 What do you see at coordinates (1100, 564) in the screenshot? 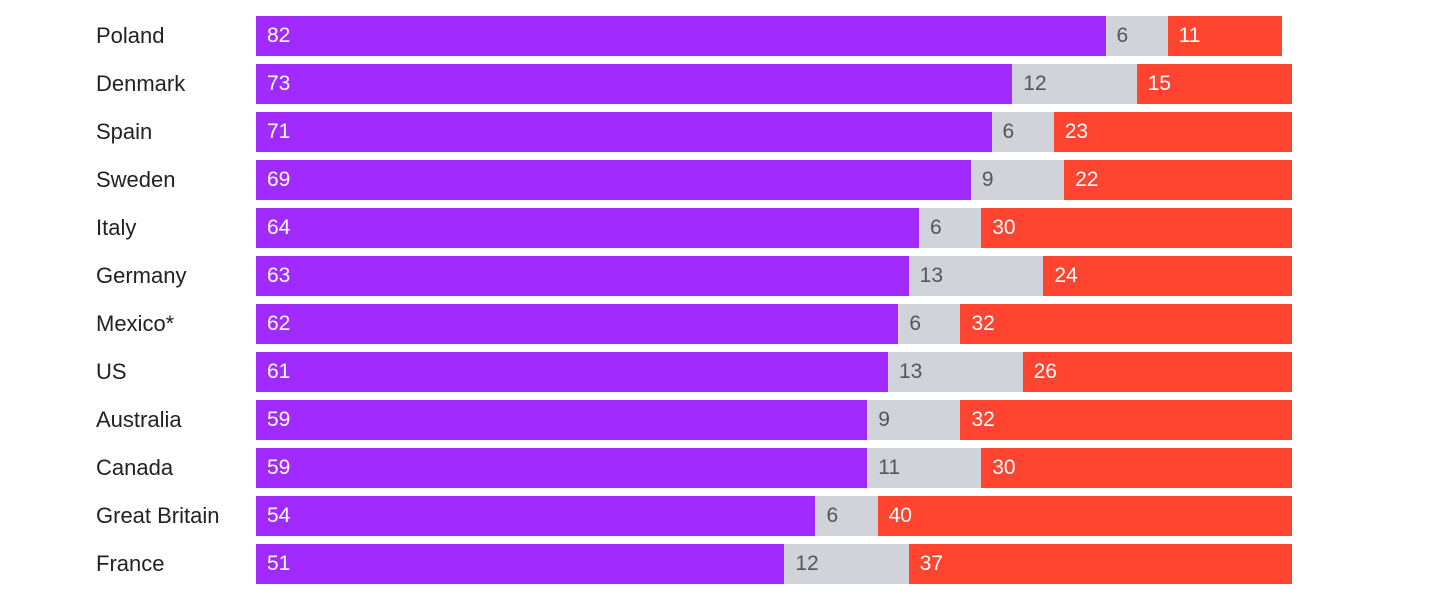
I see `disagree-segment: 37` at bounding box center [1100, 564].